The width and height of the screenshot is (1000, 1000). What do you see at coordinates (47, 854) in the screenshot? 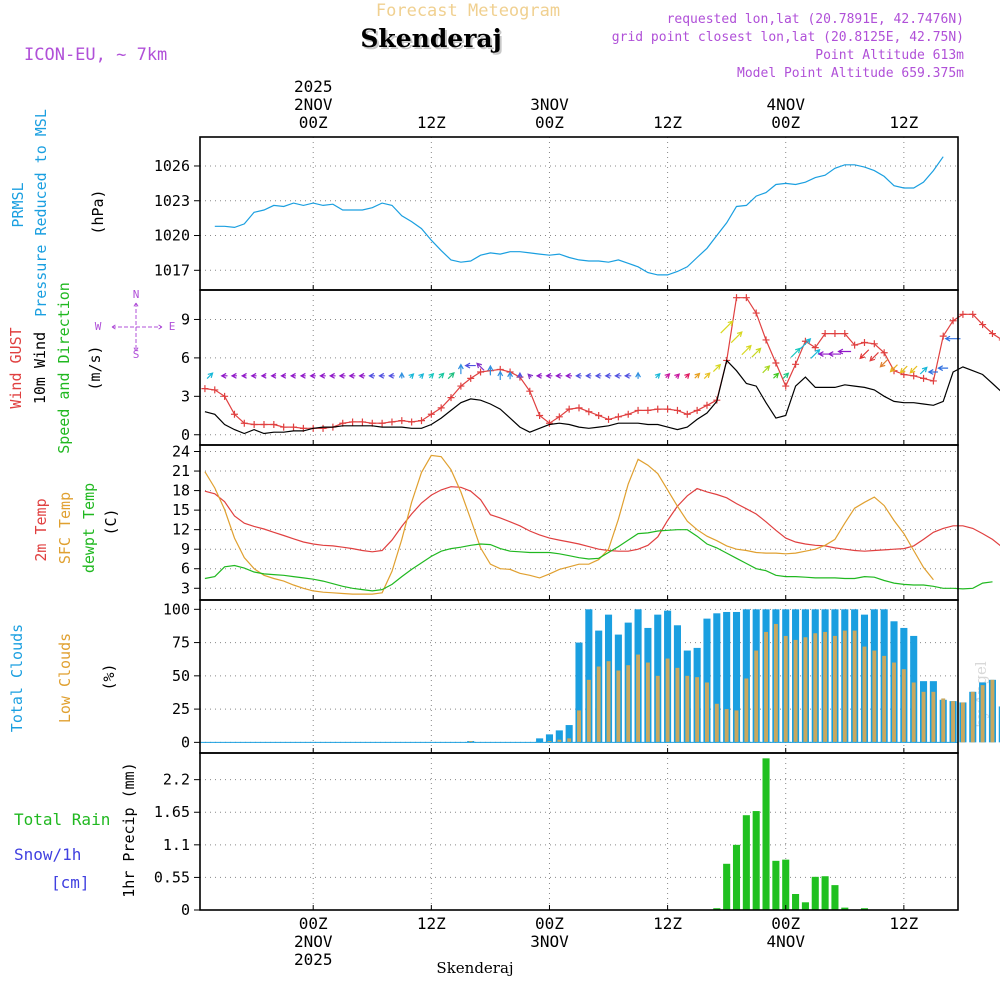
I see `precip-label-snow: Snow/1h` at bounding box center [47, 854].